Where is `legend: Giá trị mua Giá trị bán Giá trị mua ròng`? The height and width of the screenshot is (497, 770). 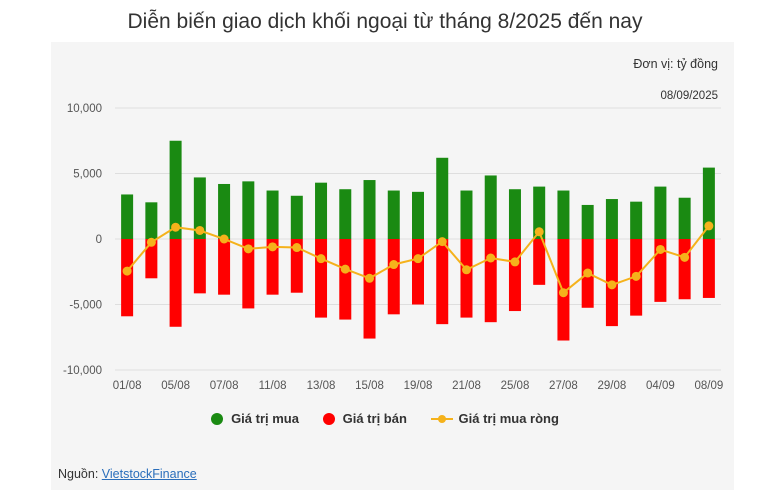
legend: Giá trị mua Giá trị bán Giá trị mua ròng is located at coordinates (385, 419).